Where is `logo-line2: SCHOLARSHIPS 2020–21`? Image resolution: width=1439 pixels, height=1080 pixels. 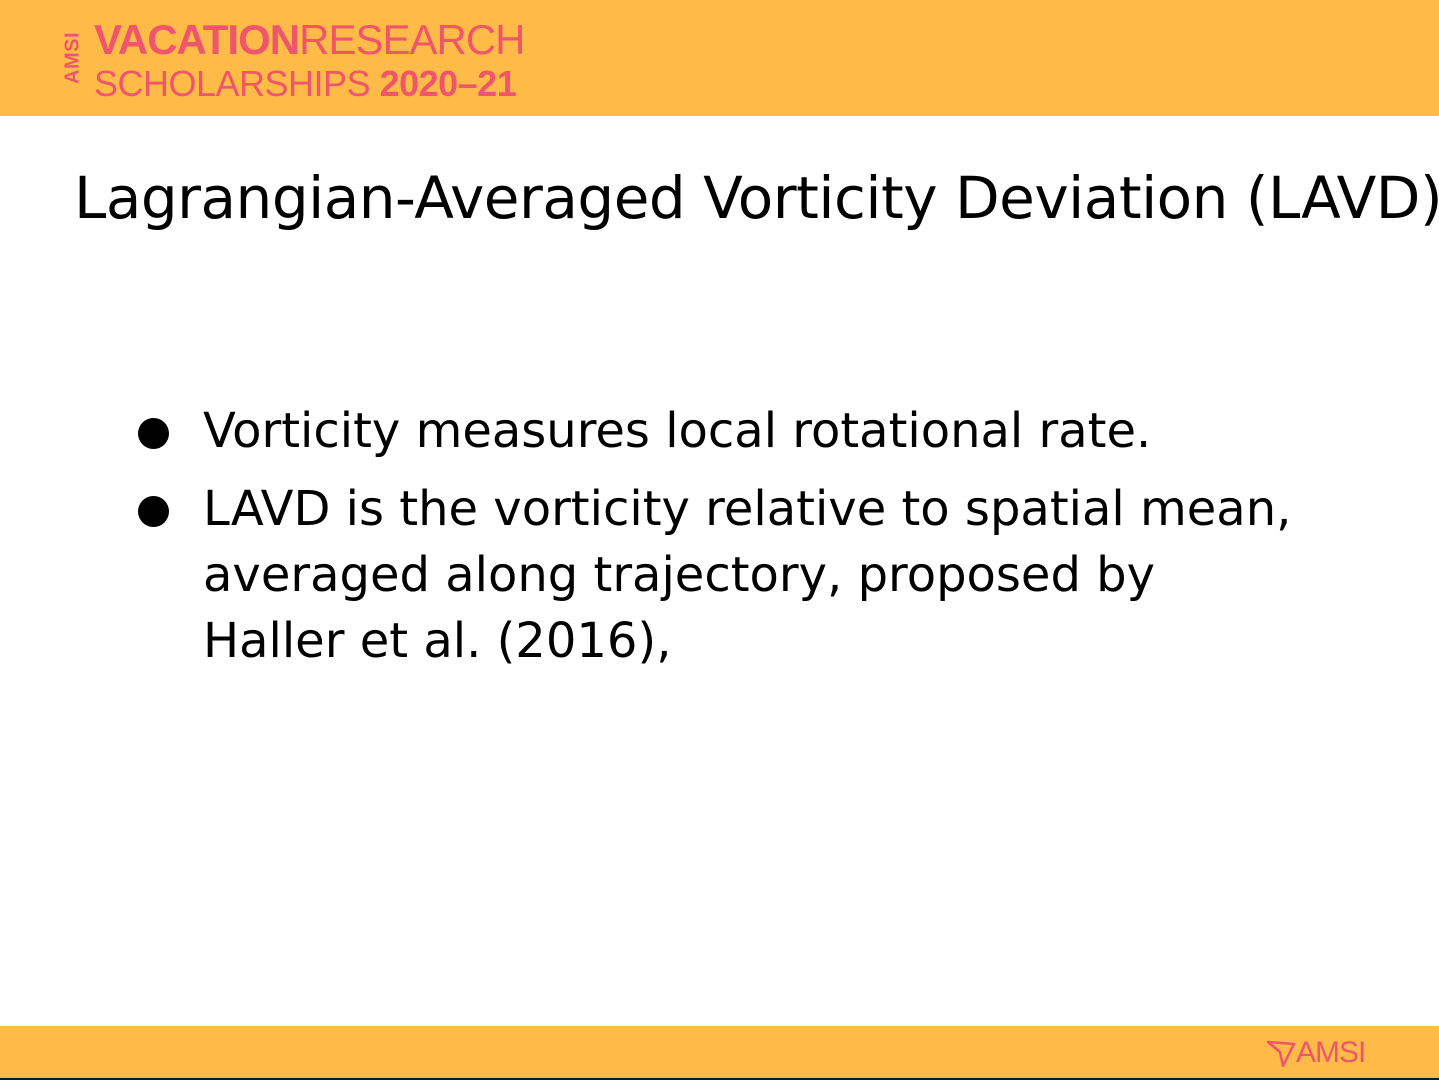 logo-line2: SCHOLARSHIPS 2020–21 is located at coordinates (305, 83).